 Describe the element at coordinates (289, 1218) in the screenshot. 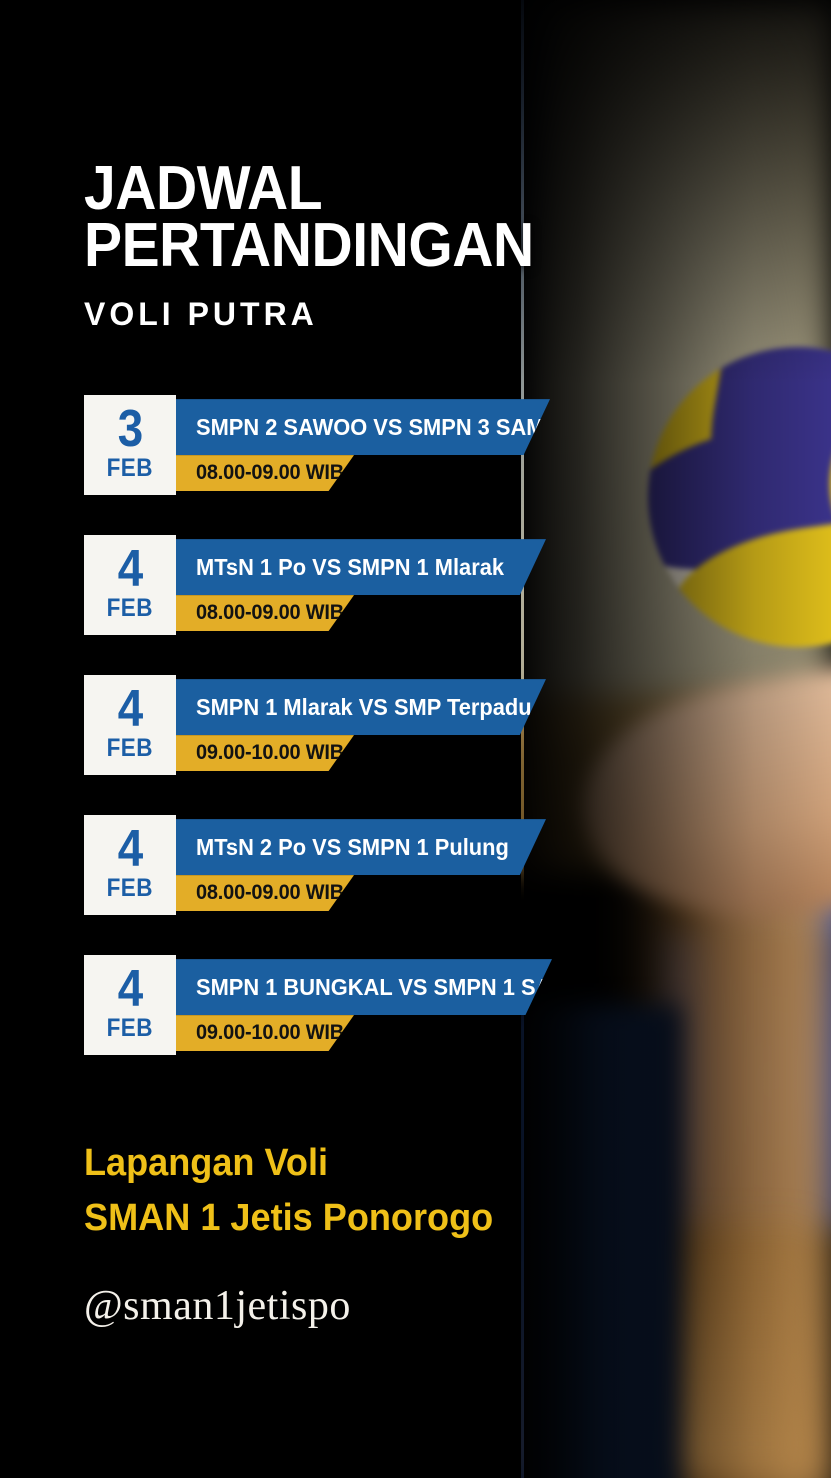

I see `venue-line-2: SMAN 1 Jetis Ponorogo` at that location.